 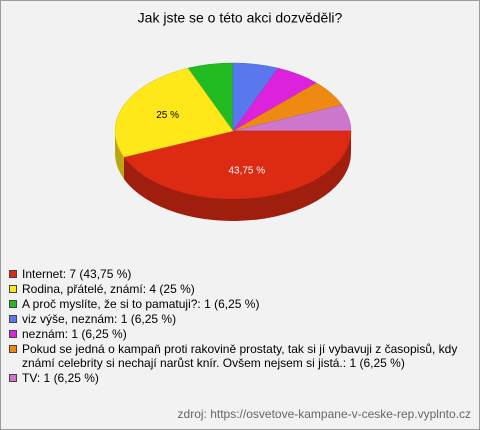 I want to click on legend-label: viz výše, neznám: 1 (6,25 %), so click(x=99, y=319).